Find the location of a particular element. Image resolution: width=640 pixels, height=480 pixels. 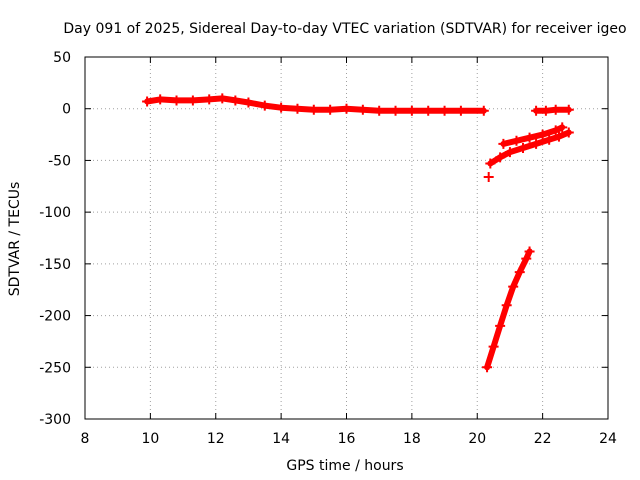

x-tick-label: 24 is located at coordinates (608, 439).